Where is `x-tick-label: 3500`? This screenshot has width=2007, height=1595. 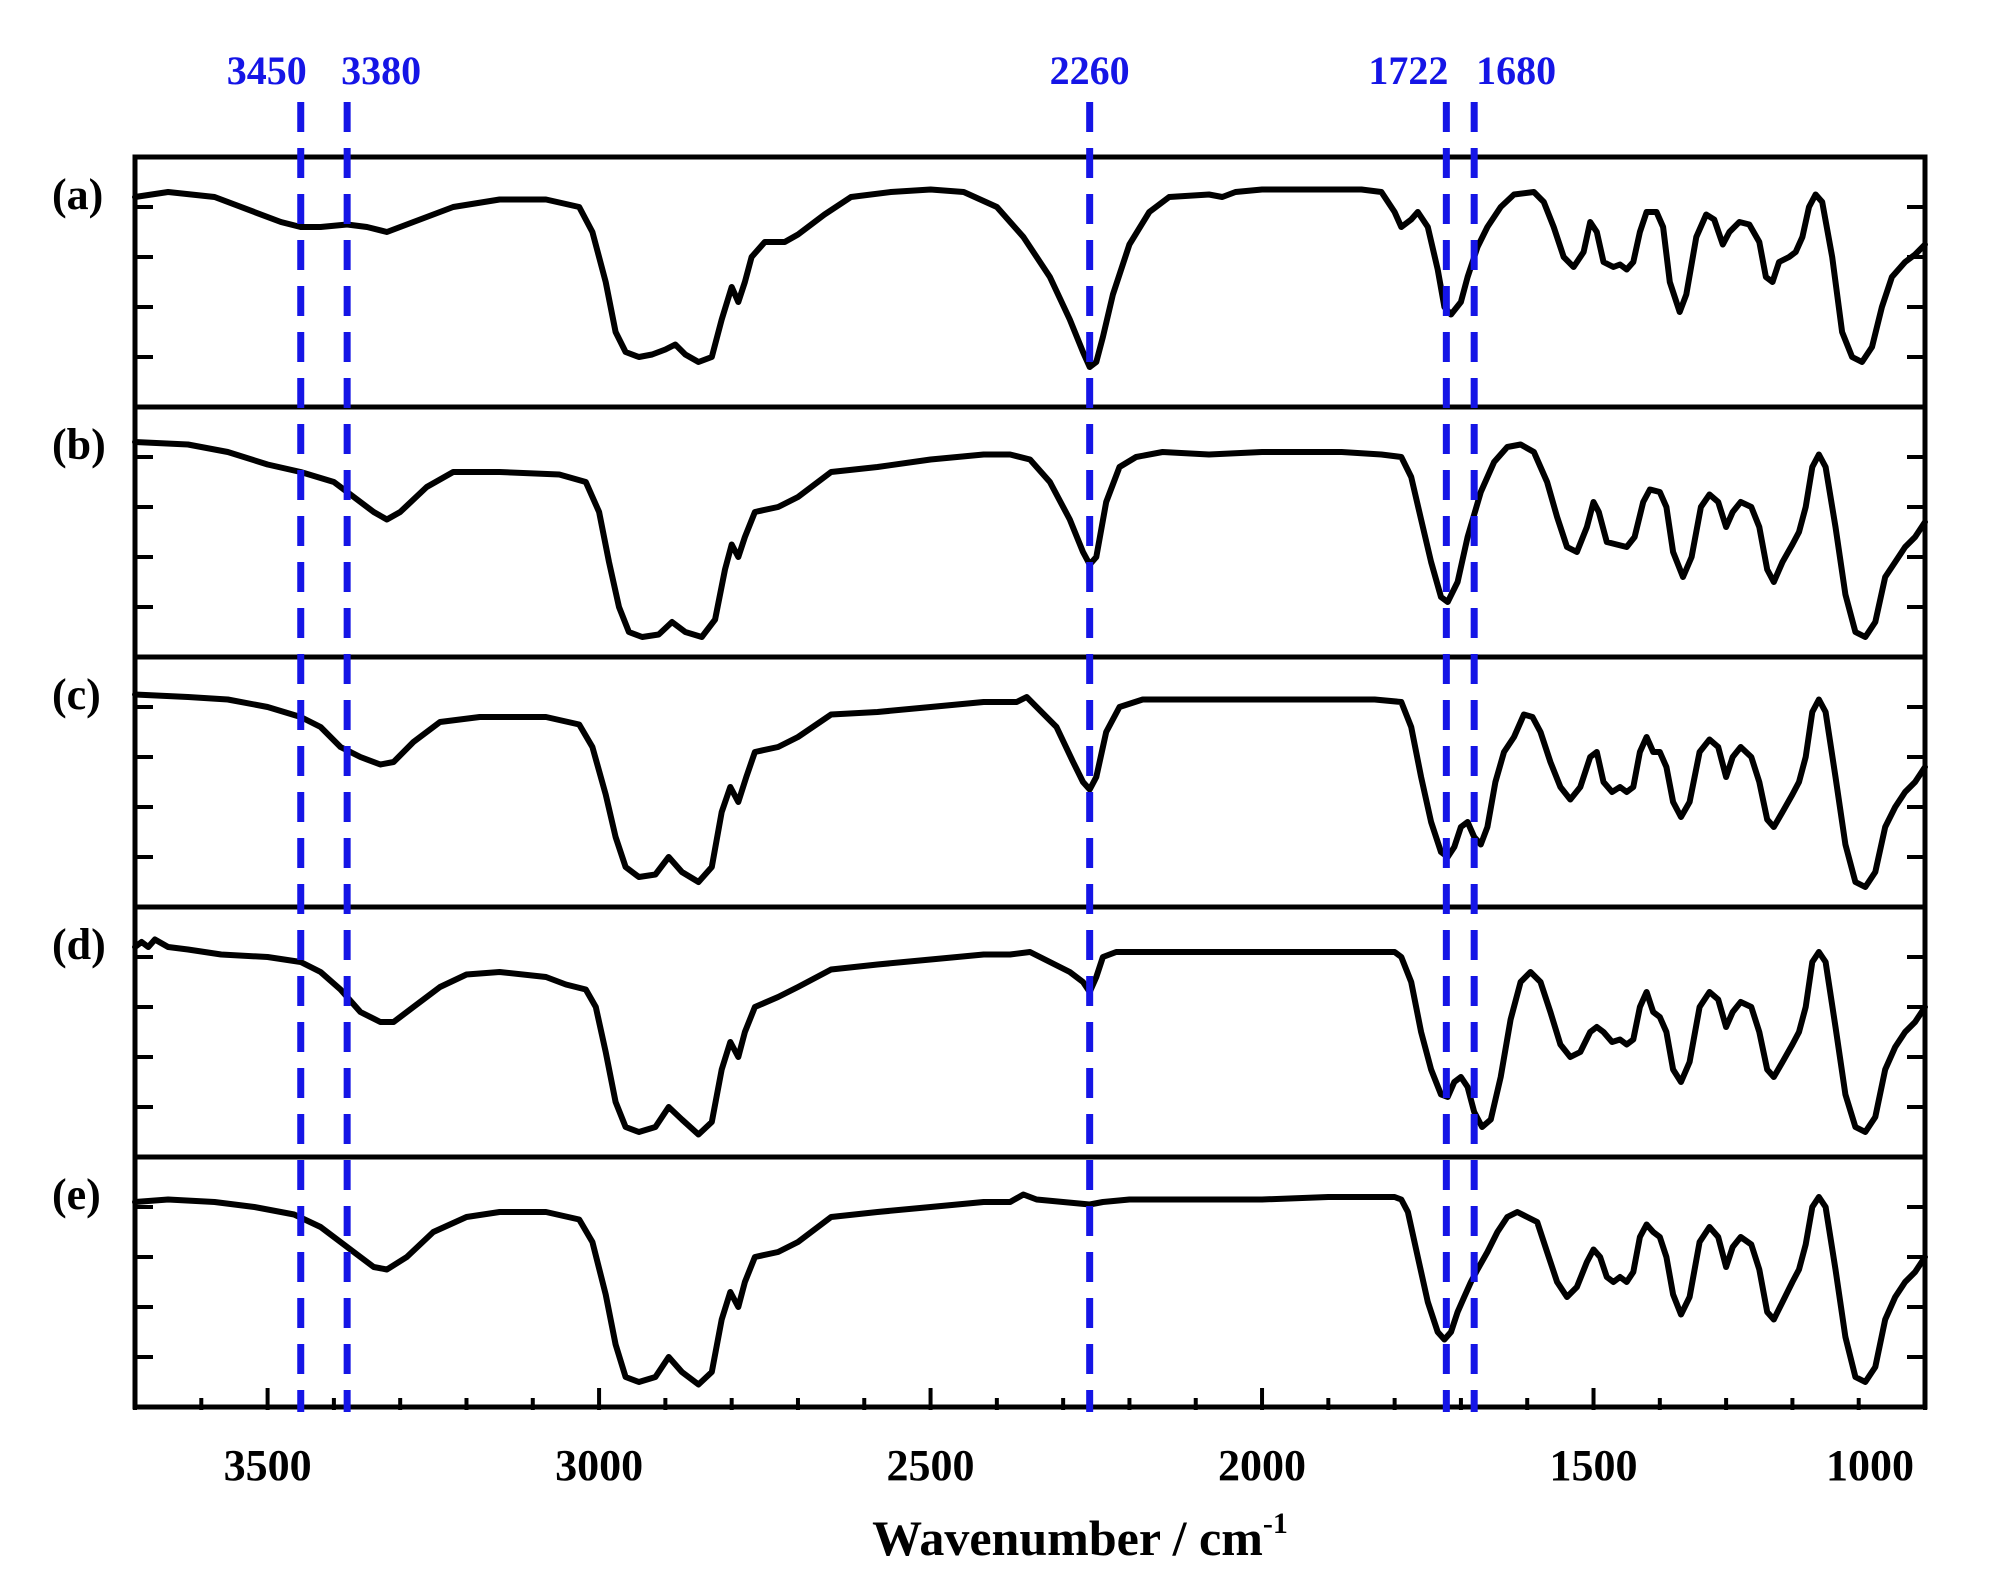
x-tick-label: 3500 is located at coordinates (268, 1465).